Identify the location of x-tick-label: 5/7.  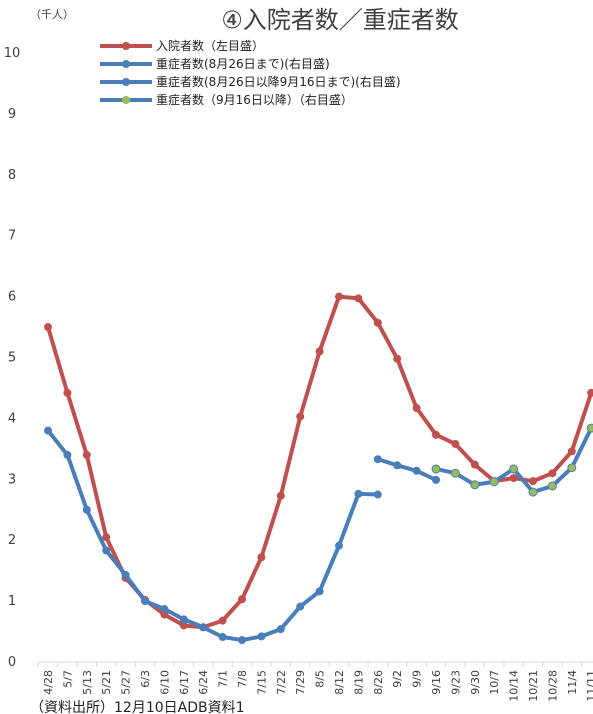
(67, 679).